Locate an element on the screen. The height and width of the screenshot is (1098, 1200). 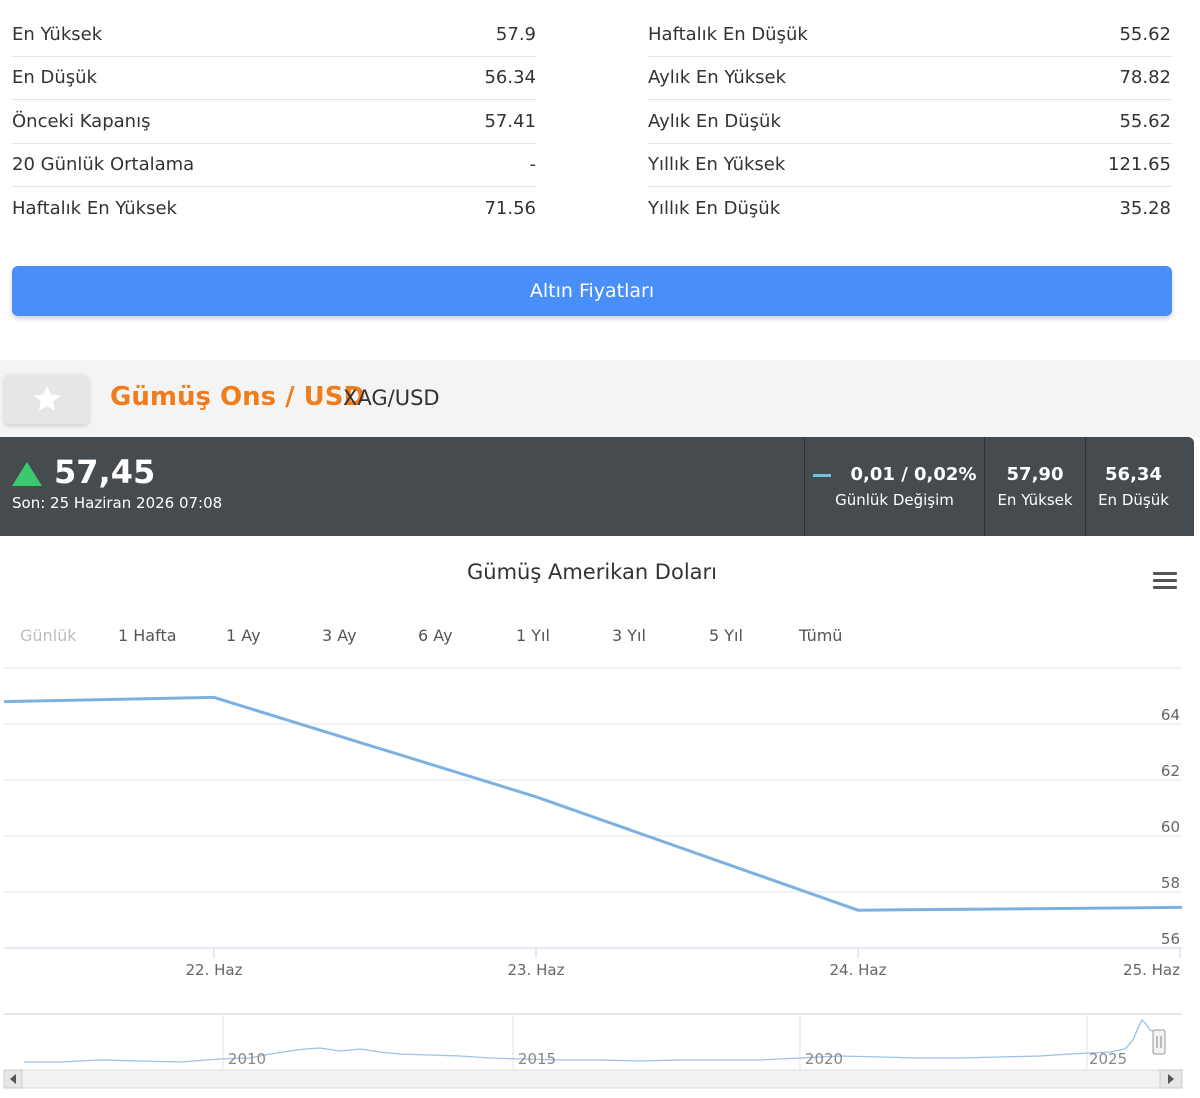
stat-value: 57.41 is located at coordinates (510, 121).